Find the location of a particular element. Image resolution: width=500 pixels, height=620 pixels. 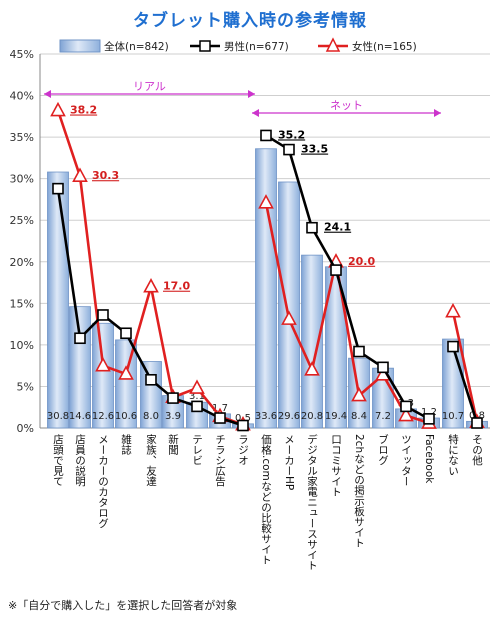

bar-value-label: 7.2 is located at coordinates (383, 416).